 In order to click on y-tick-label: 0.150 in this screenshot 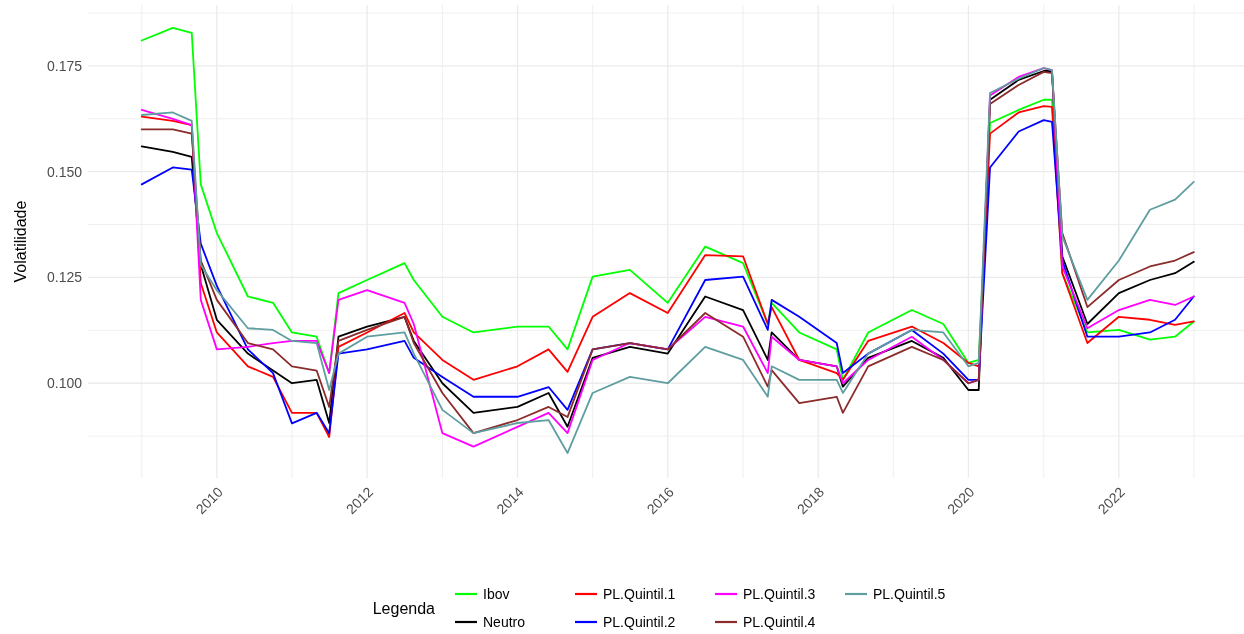, I will do `click(64, 171)`.